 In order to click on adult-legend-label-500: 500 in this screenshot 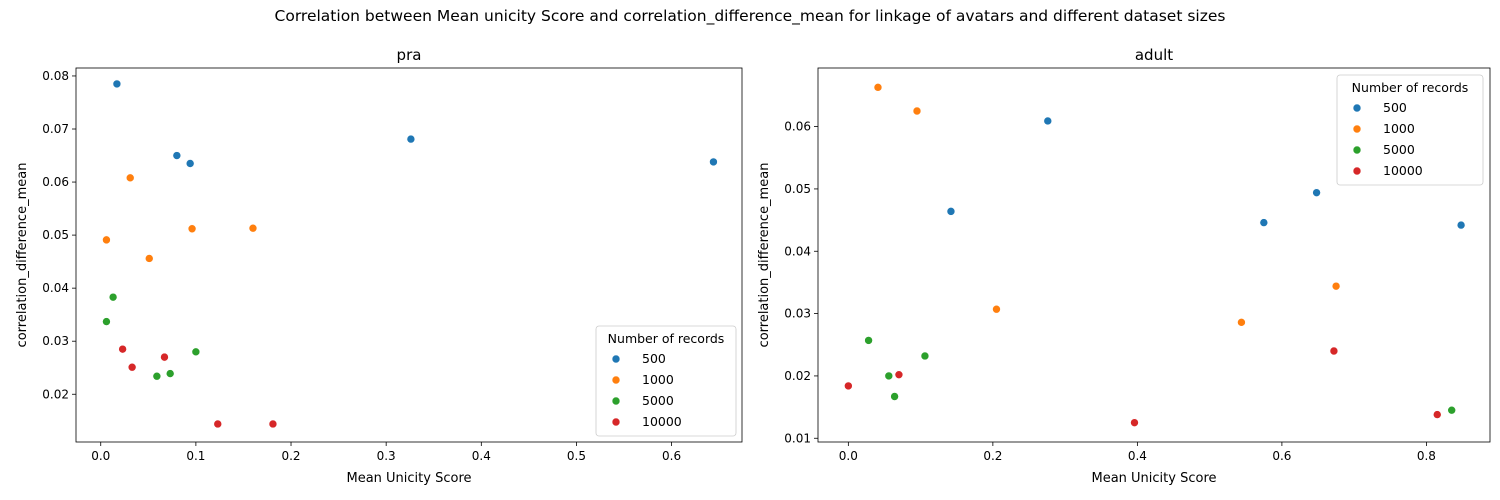, I will do `click(1395, 107)`.